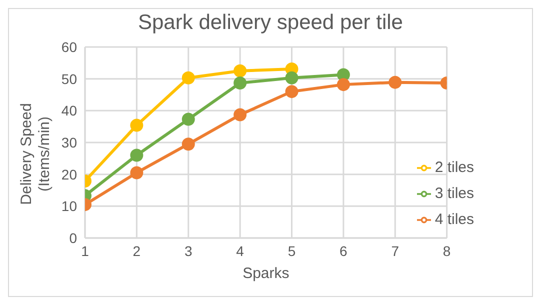  Describe the element at coordinates (136, 250) in the screenshot. I see `x-tick-label: 2` at that location.